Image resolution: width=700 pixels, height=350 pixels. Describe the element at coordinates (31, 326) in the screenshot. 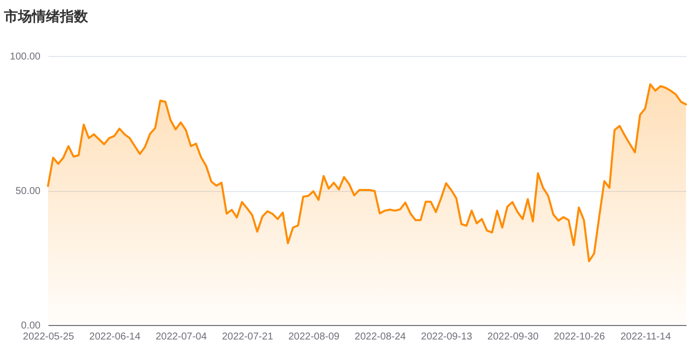

I see `y-tick-label: 0.00` at that location.